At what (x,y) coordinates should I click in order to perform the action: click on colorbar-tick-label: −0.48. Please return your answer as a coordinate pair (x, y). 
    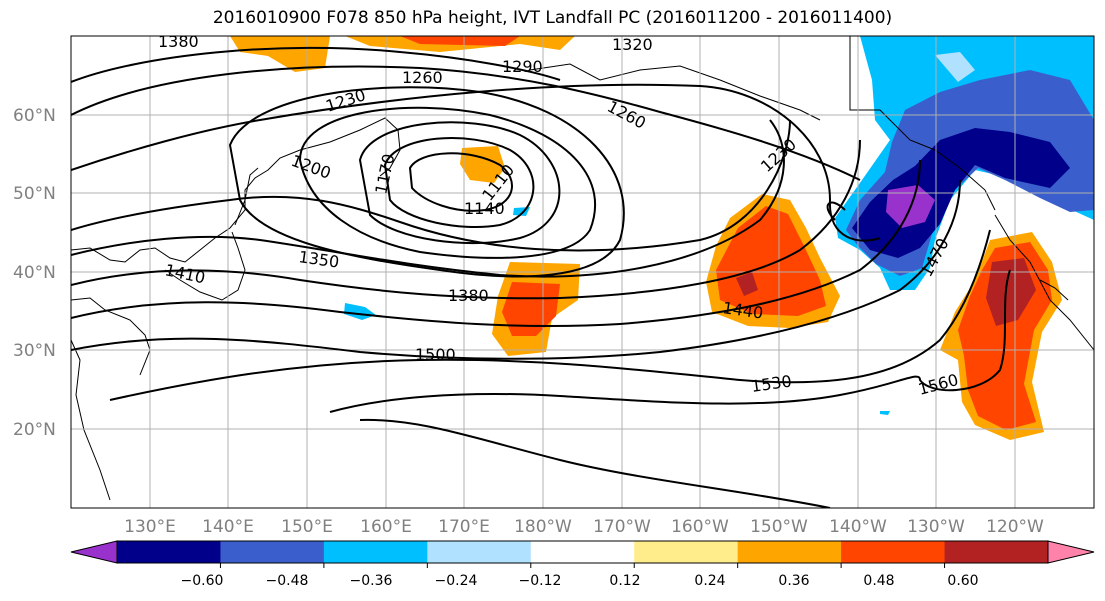
    Looking at the image, I should click on (287, 581).